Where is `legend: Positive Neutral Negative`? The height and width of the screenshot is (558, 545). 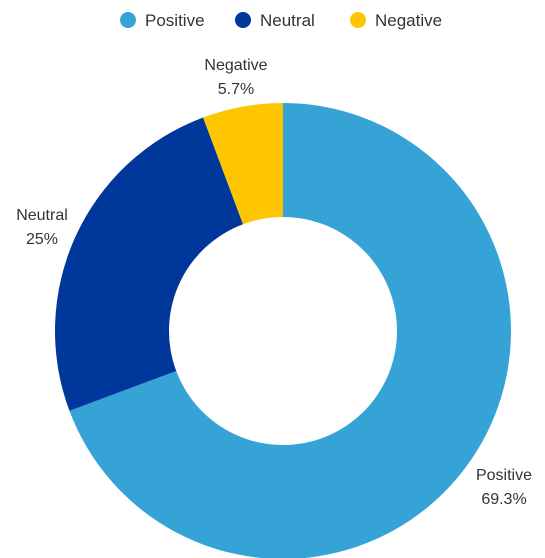
legend: Positive Neutral Negative is located at coordinates (281, 20).